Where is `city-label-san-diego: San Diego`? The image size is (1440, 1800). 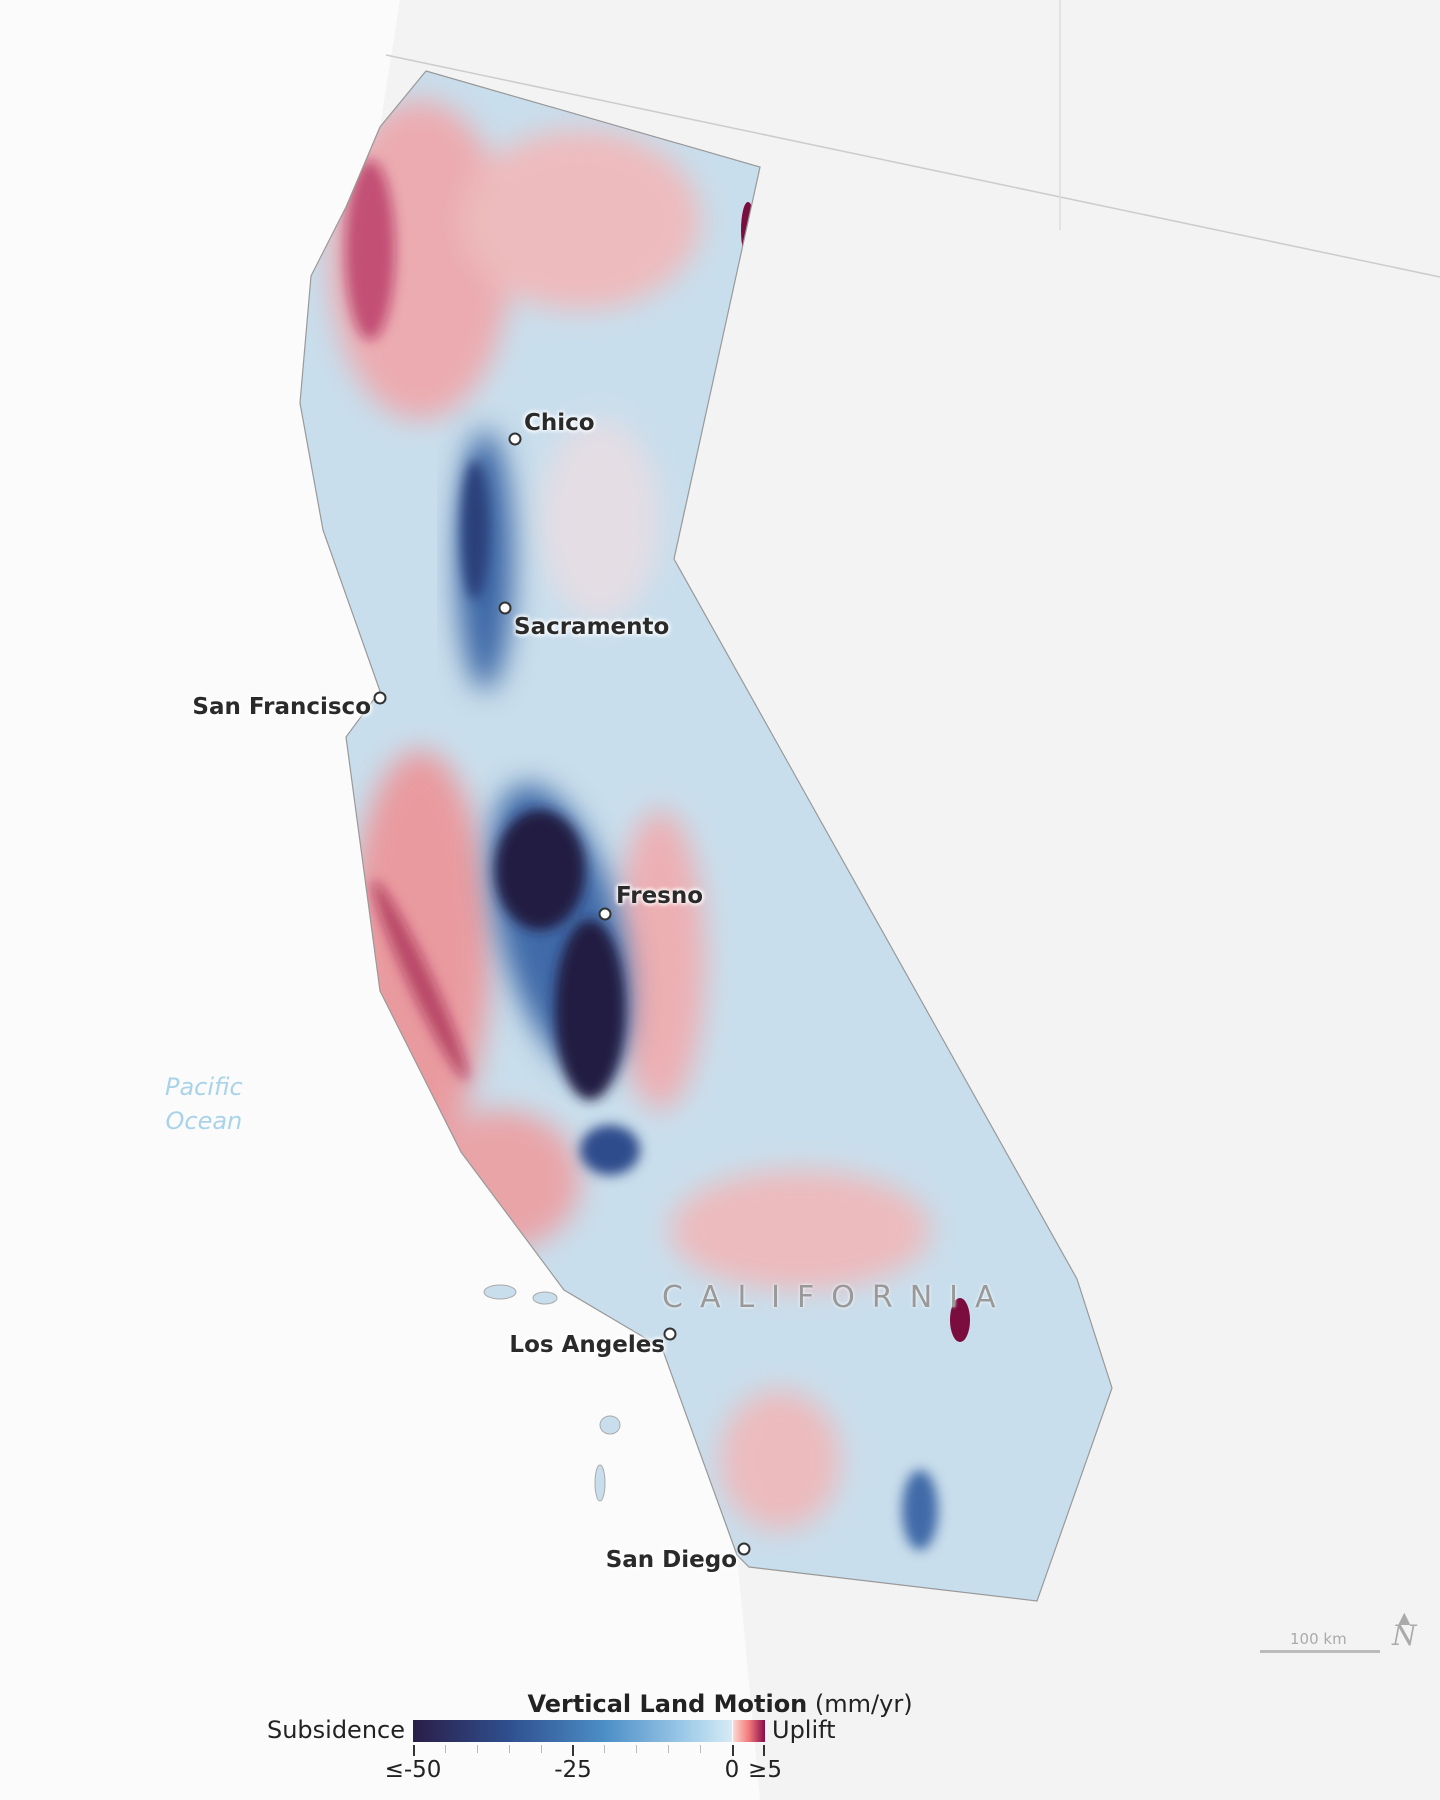 city-label-san-diego: San Diego is located at coordinates (671, 1560).